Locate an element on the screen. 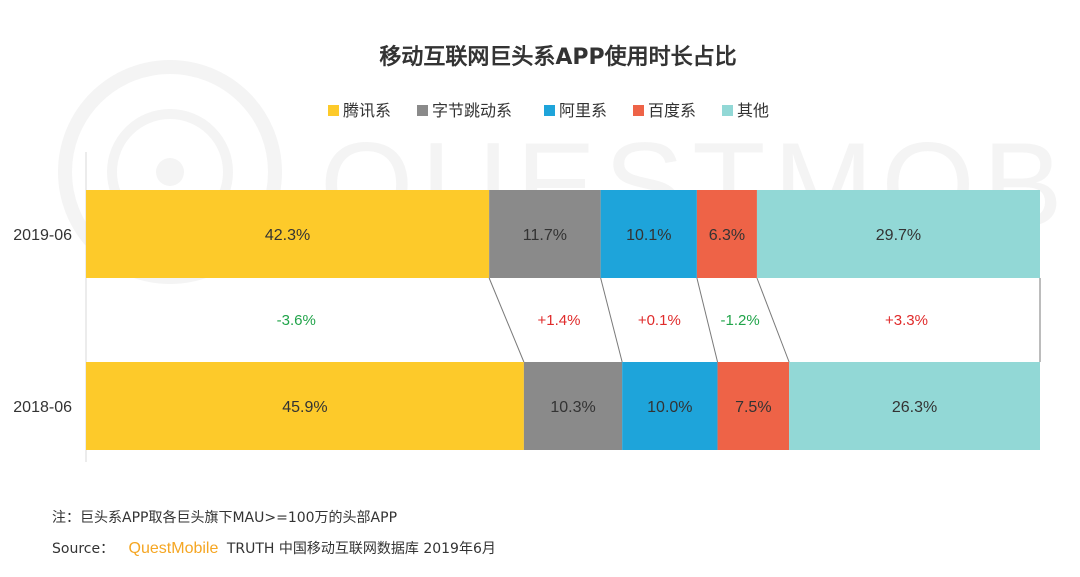 This screenshot has width=1080, height=577. watermark-logo-dot is located at coordinates (170, 172).